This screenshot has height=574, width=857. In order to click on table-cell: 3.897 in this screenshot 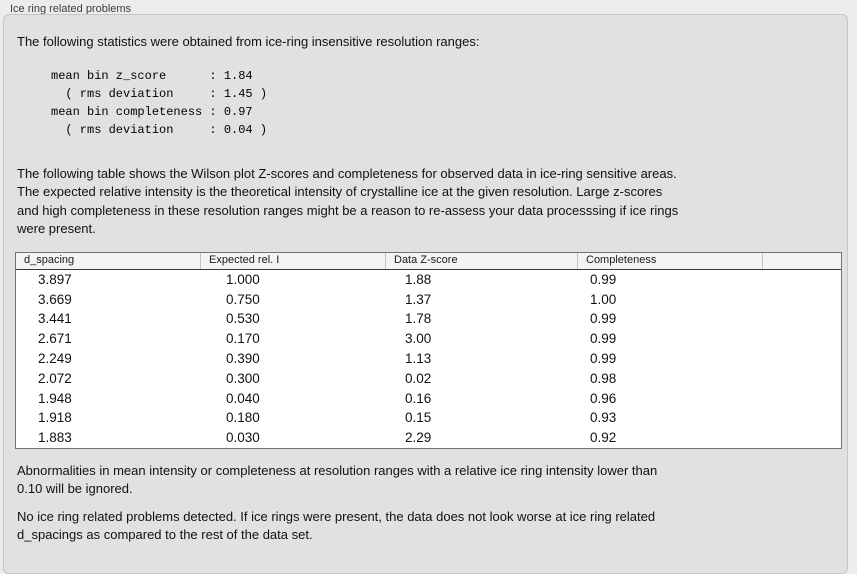, I will do `click(55, 279)`.